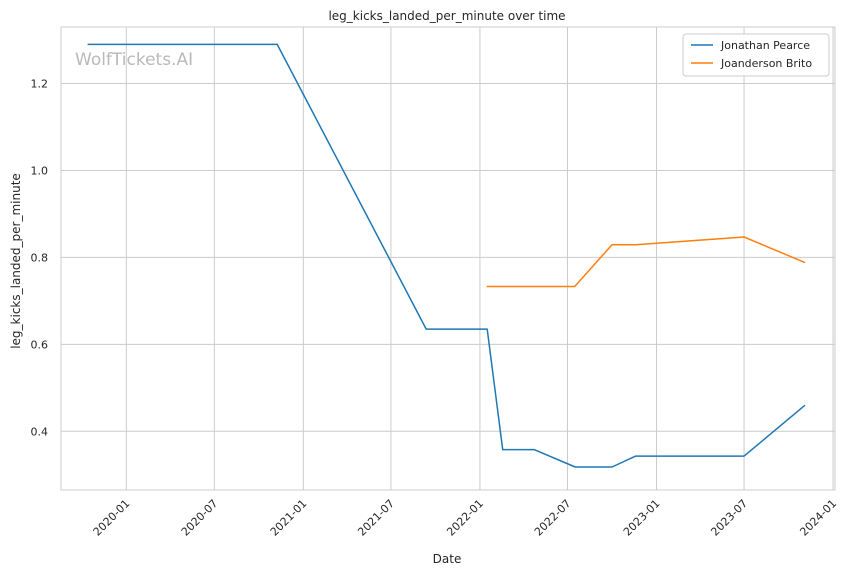  I want to click on x-tick-label: 2021-07, so click(376, 518).